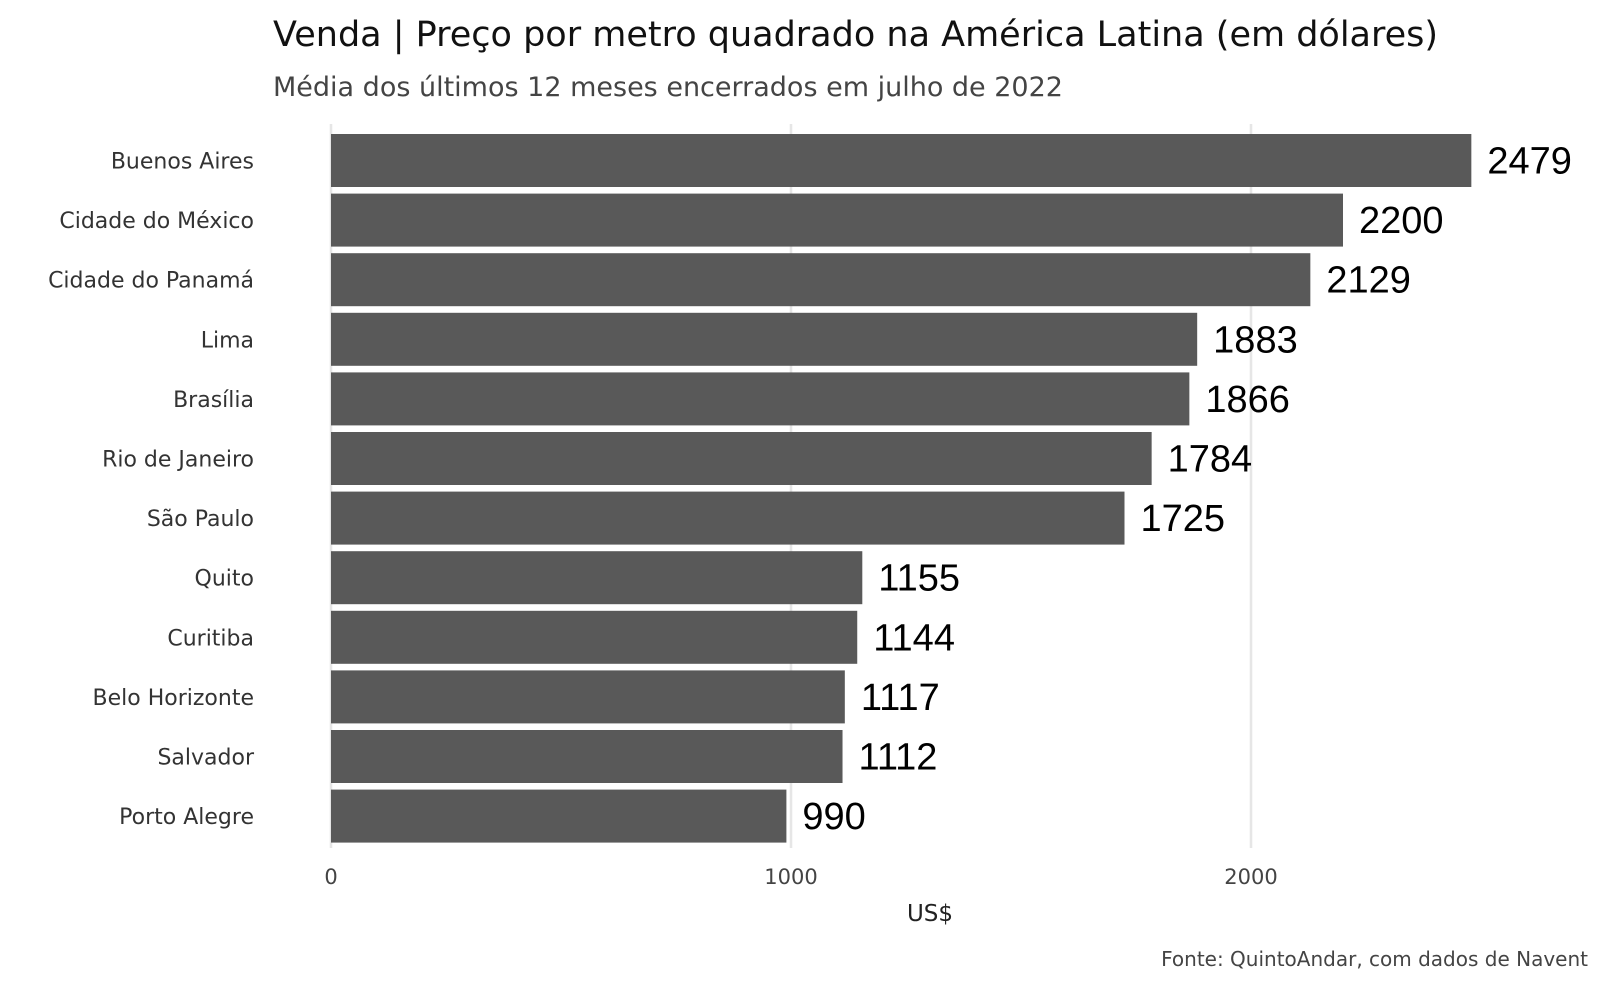 Image resolution: width=1600 pixels, height=989 pixels. What do you see at coordinates (1255, 340) in the screenshot?
I see `value-label: 1883` at bounding box center [1255, 340].